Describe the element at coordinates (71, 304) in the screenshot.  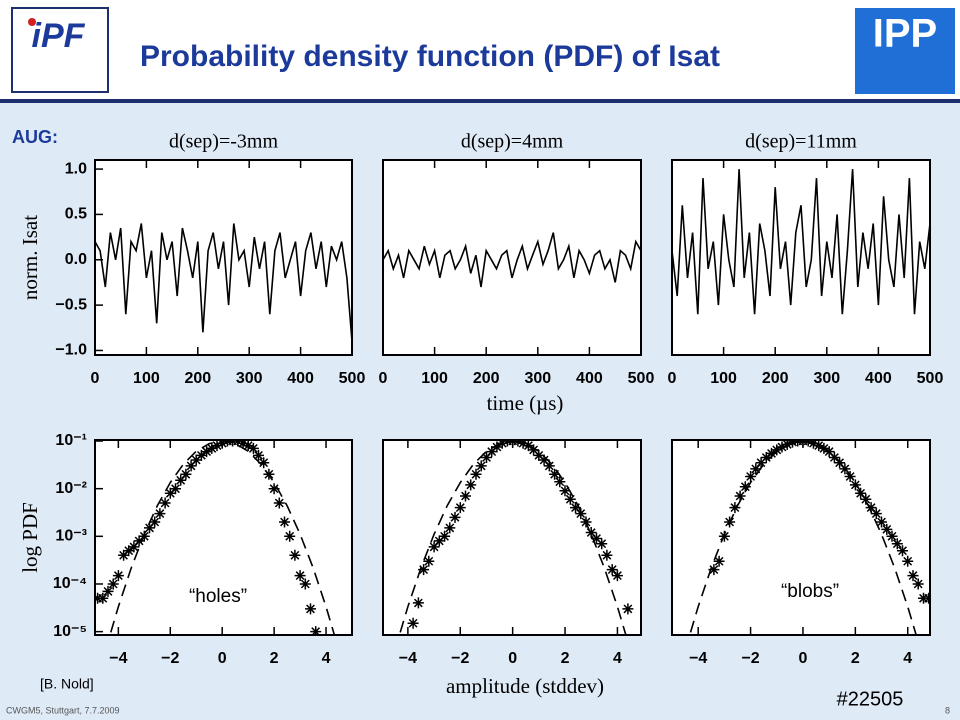
I see `y-tick-label: −0.5` at that location.